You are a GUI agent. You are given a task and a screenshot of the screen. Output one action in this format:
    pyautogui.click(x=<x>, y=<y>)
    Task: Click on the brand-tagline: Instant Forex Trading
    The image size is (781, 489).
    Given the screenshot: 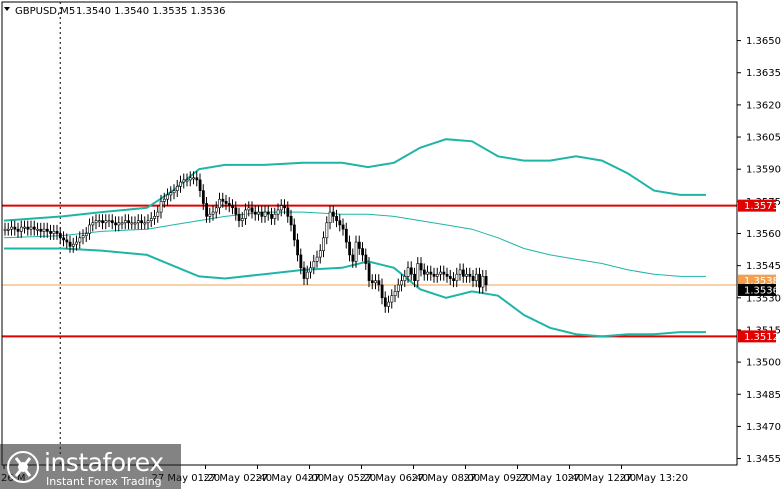 What is the action you would take?
    pyautogui.click(x=104, y=481)
    